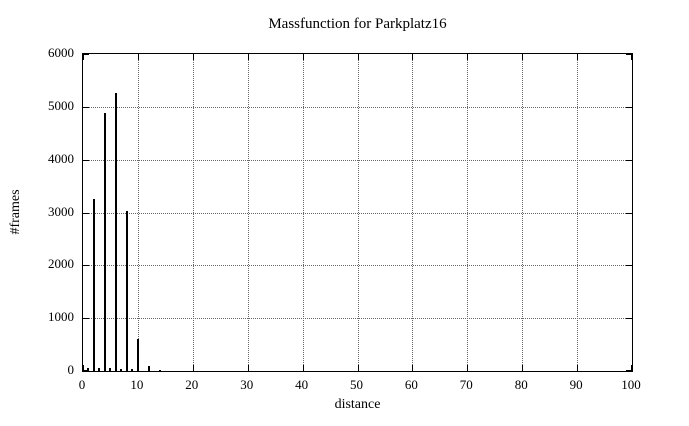 Image resolution: width=689 pixels, height=426 pixels. I want to click on chart-title: Massfunction for Parkplatz16, so click(357, 24).